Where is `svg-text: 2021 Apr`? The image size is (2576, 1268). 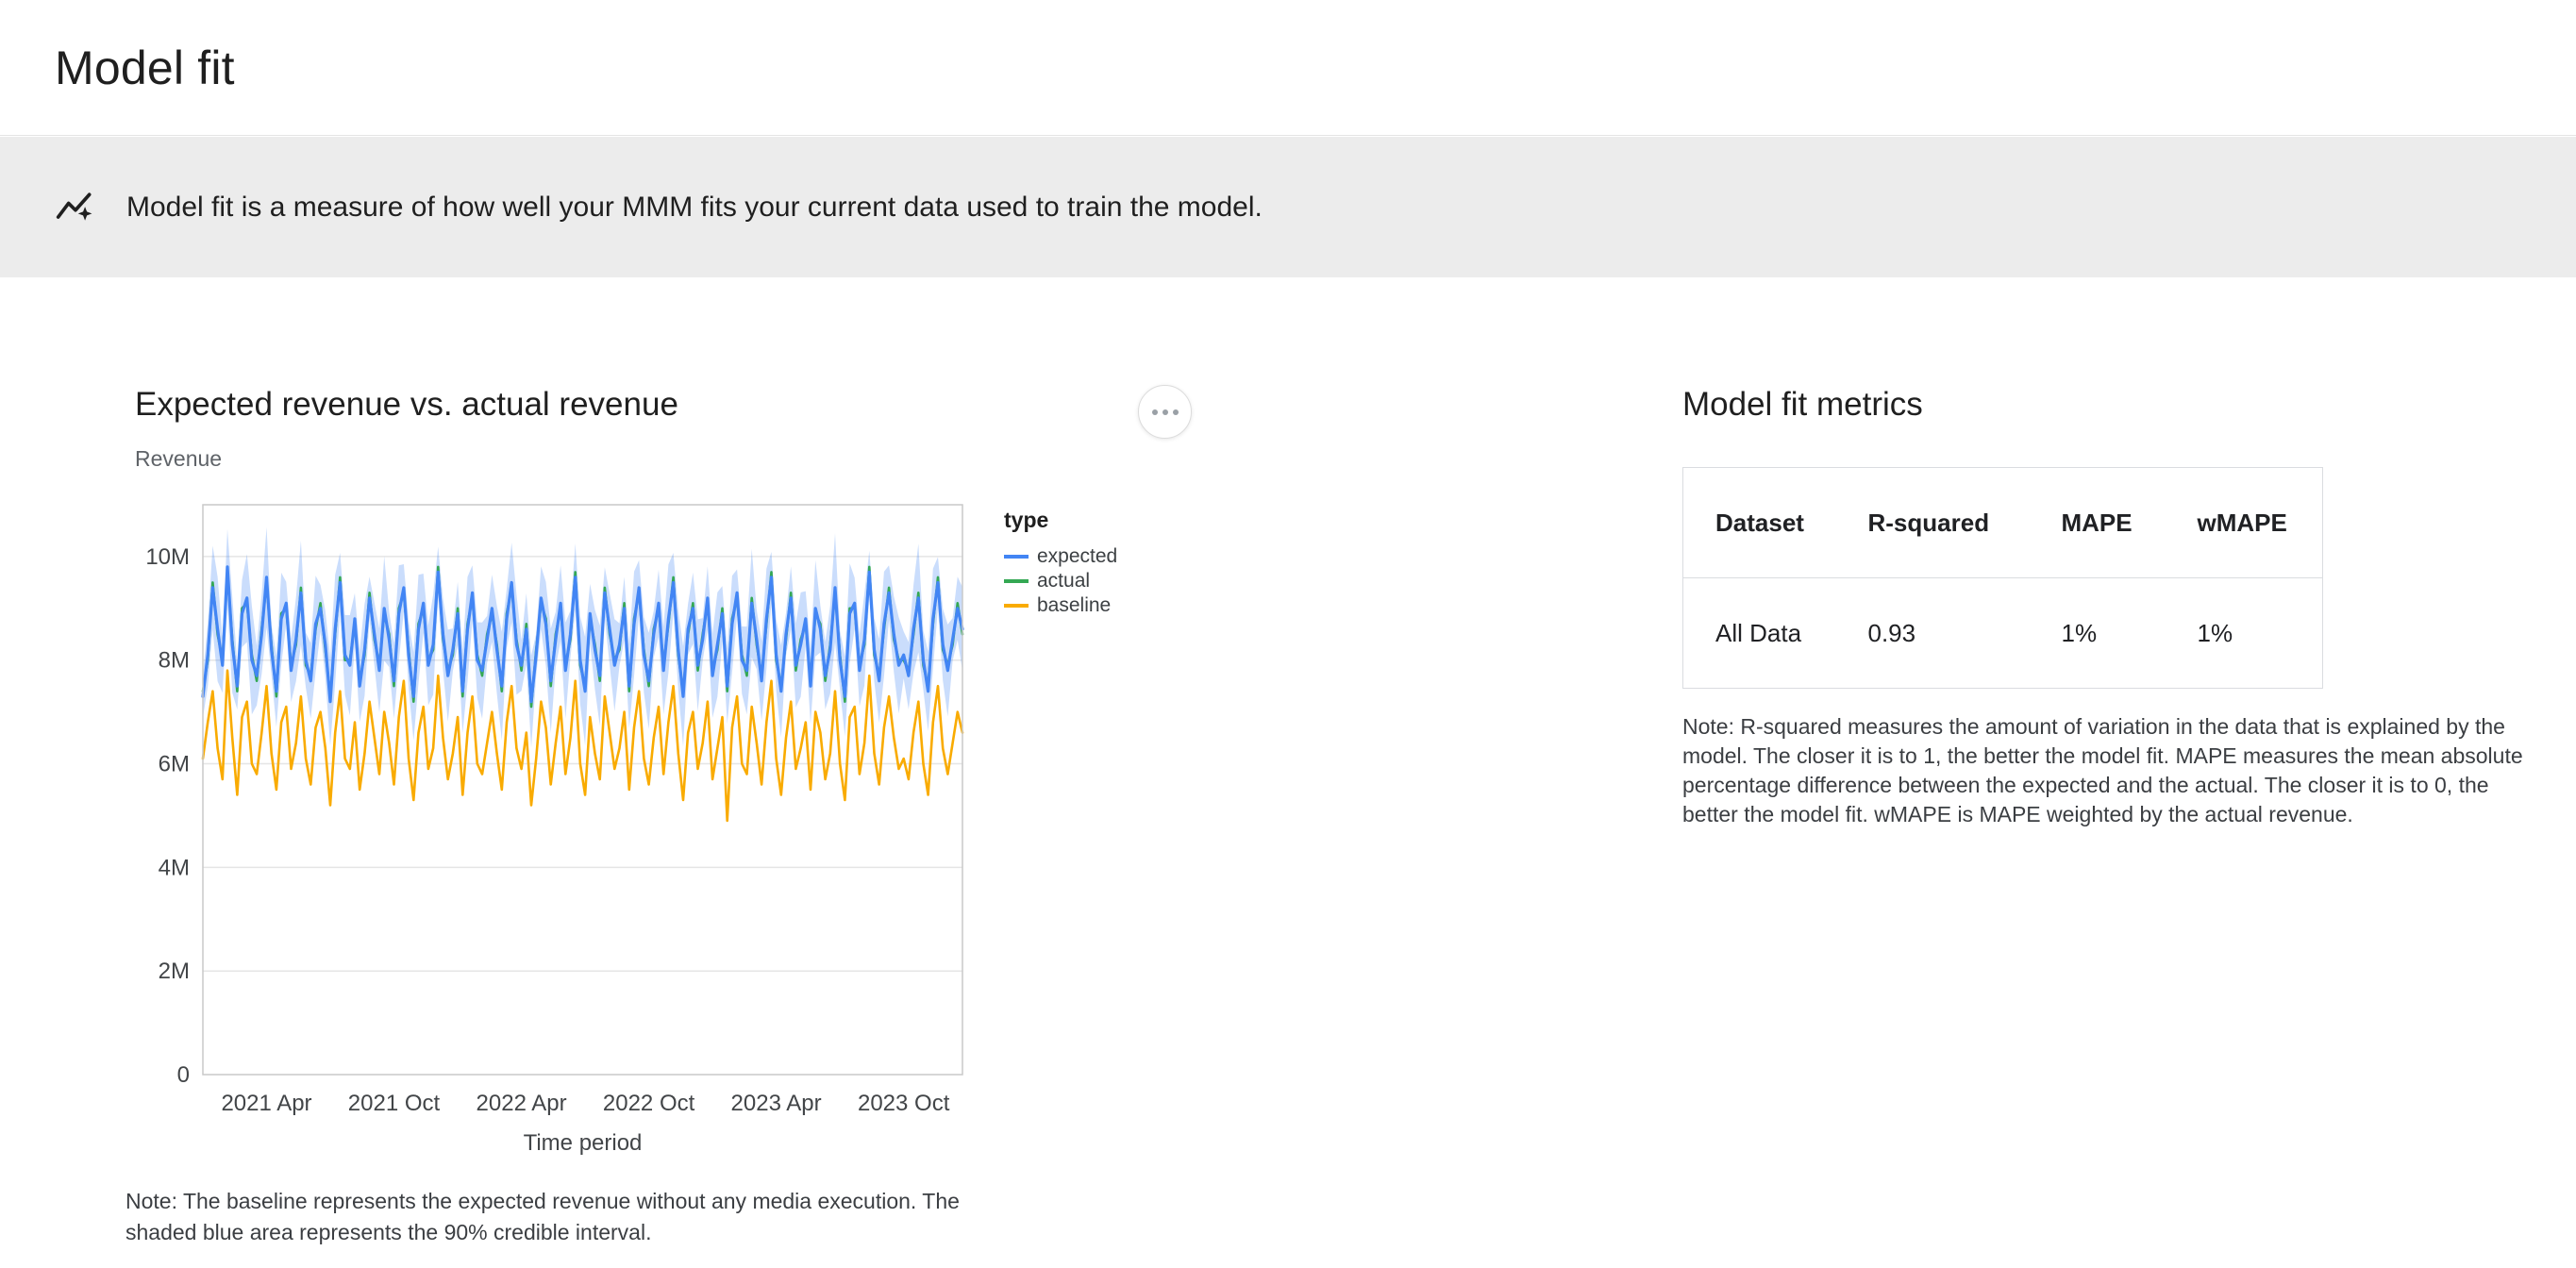
svg-text: 2021 Apr is located at coordinates (266, 1103).